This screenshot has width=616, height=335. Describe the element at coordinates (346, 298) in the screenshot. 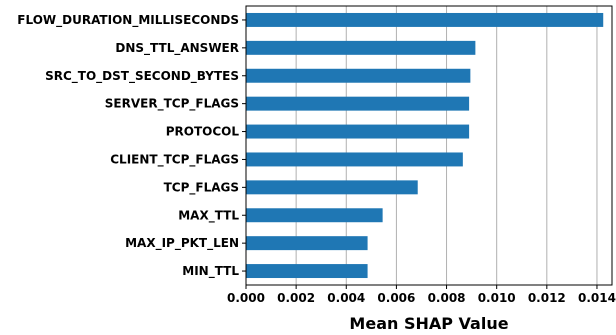

I see `x-tick-label: 0.004` at that location.